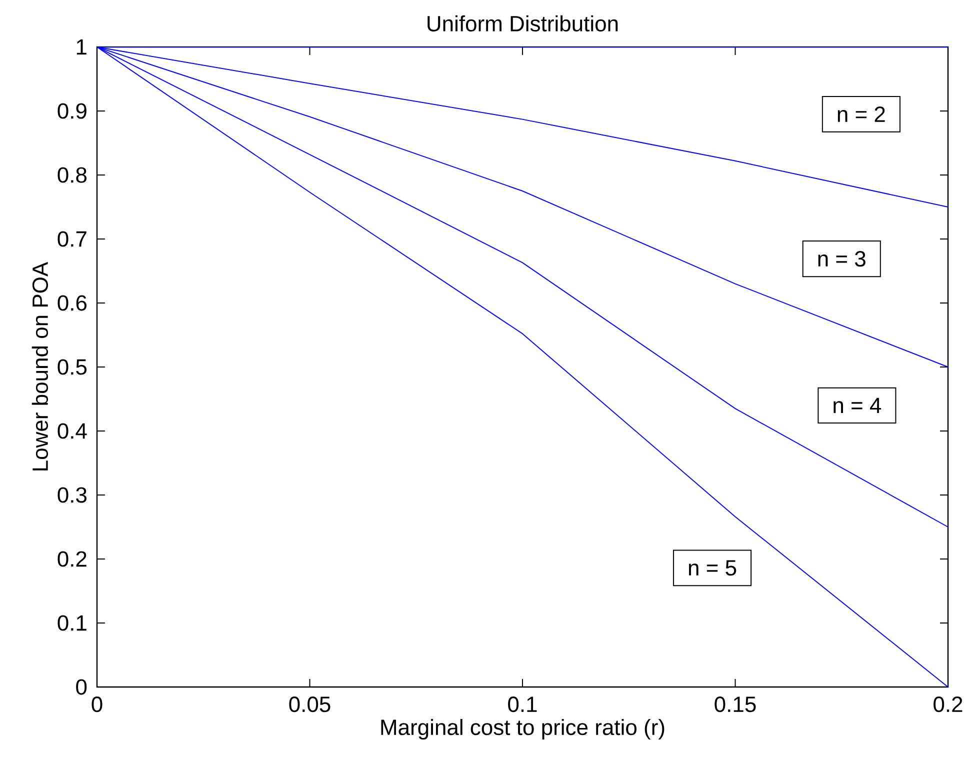 The image size is (973, 765). I want to click on y-tick-label: 0.5, so click(72, 367).